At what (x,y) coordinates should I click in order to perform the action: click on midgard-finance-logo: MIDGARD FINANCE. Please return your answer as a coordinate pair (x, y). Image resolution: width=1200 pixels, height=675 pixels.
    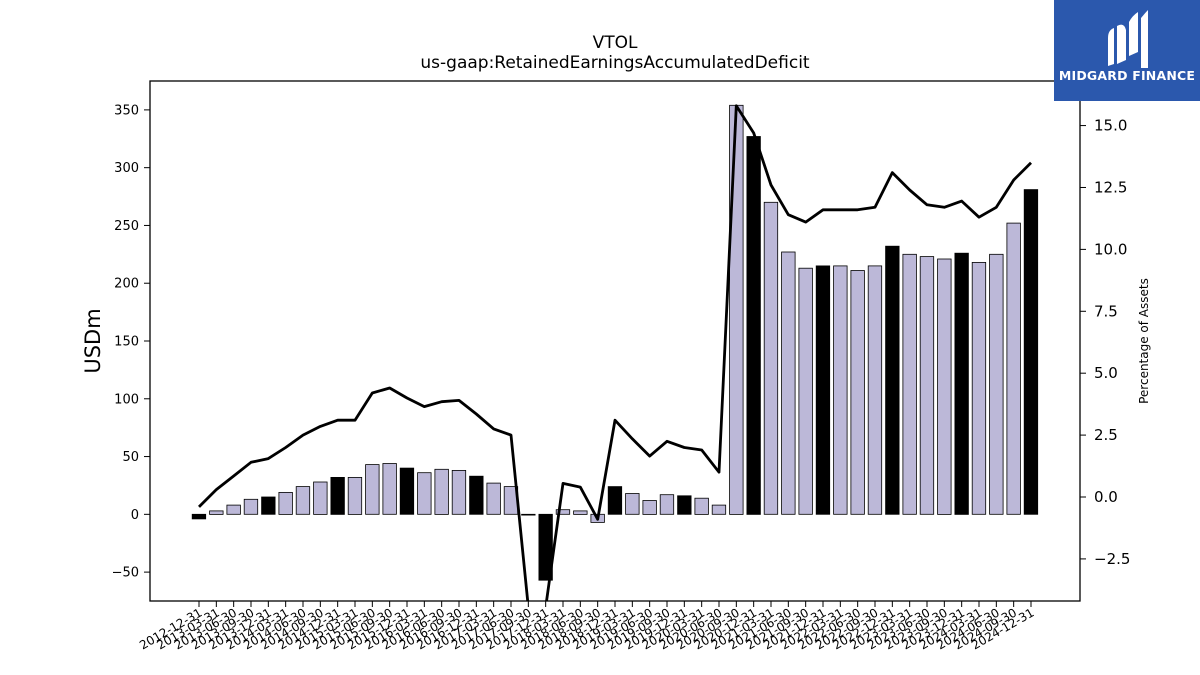
    Looking at the image, I should click on (1127, 50).